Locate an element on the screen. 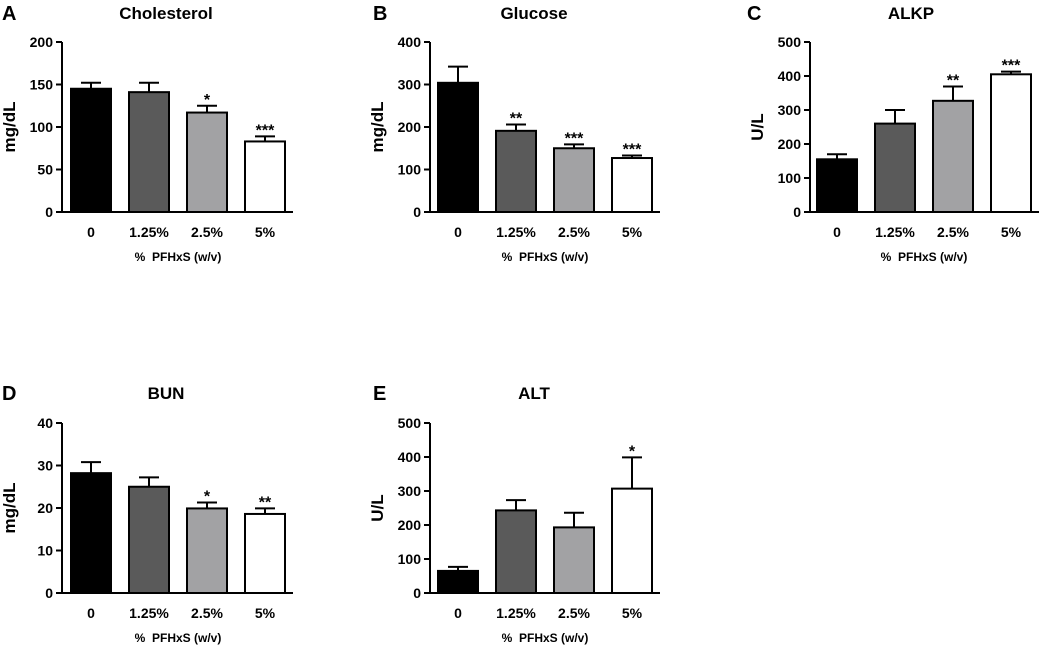 This screenshot has height=647, width=1050. panel-letter: B is located at coordinates (380, 14).